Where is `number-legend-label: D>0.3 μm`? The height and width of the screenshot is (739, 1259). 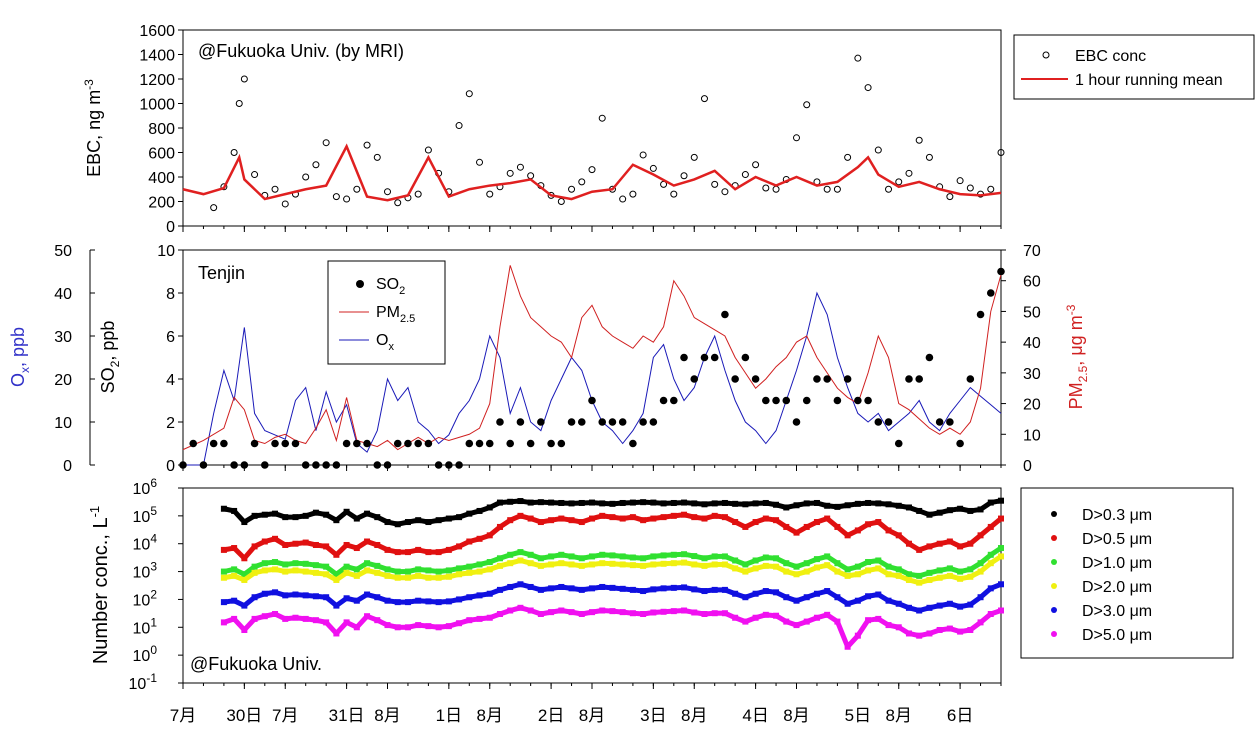 number-legend-label: D>0.3 μm is located at coordinates (1117, 515).